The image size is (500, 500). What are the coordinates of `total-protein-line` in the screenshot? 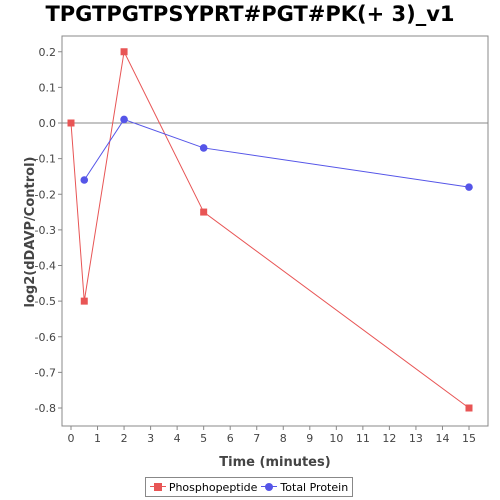 It's located at (276, 153).